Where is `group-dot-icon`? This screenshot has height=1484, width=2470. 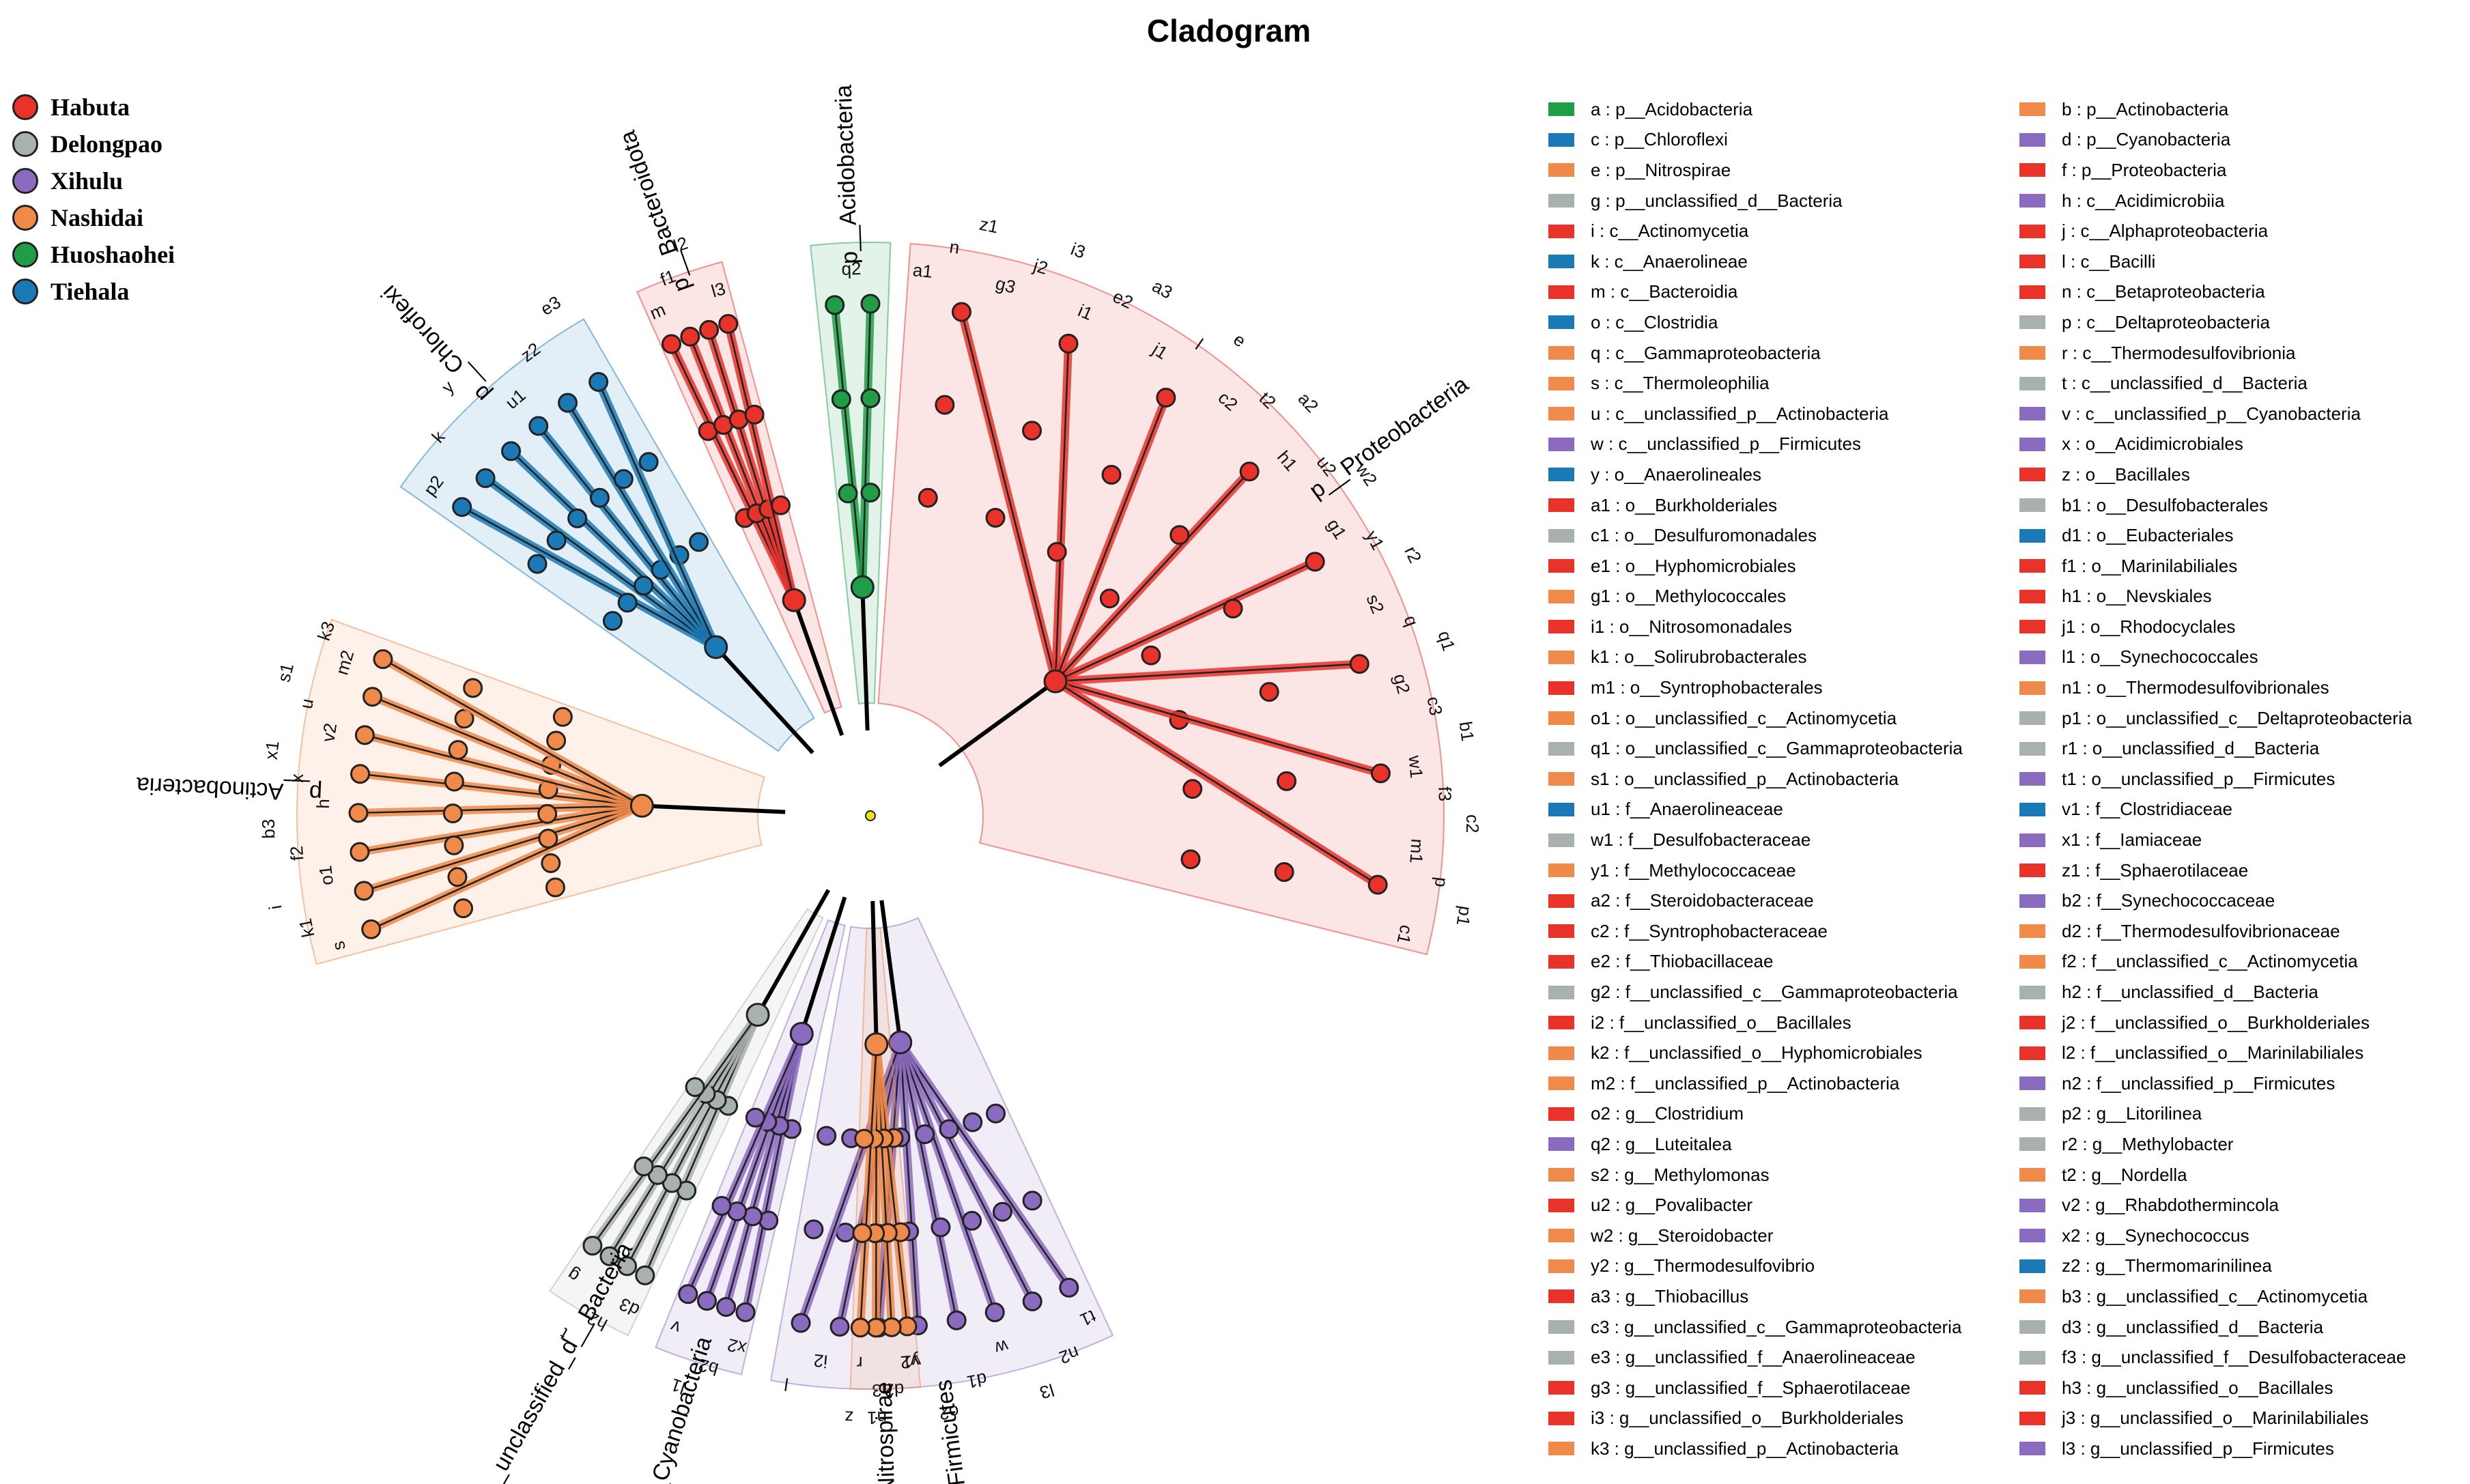
group-dot-icon is located at coordinates (25, 107).